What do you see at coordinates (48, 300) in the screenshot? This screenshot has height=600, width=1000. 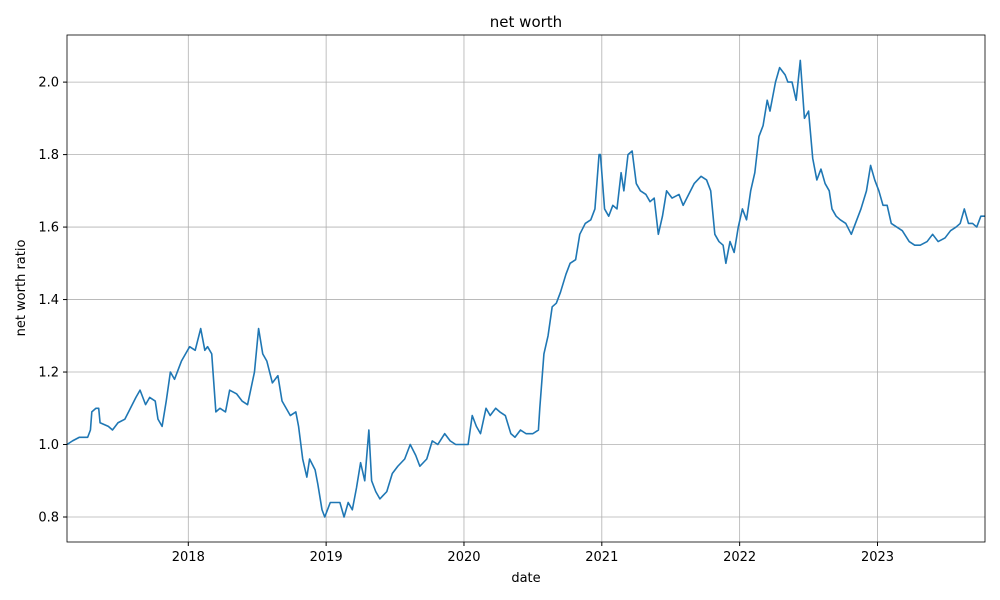 I see `y-tick-label: 1.4` at bounding box center [48, 300].